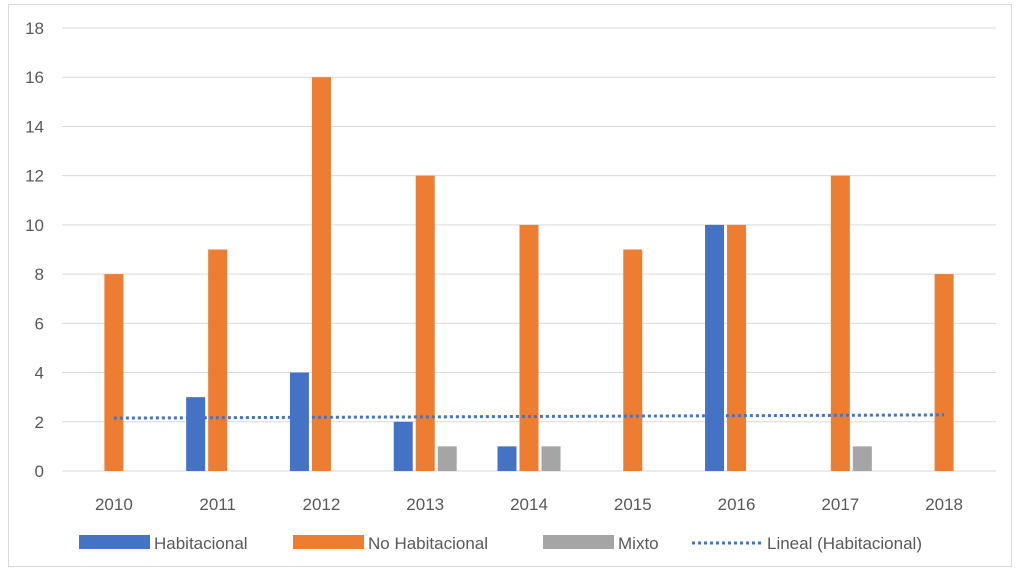  I want to click on x-tick-label: 2012, so click(322, 504).